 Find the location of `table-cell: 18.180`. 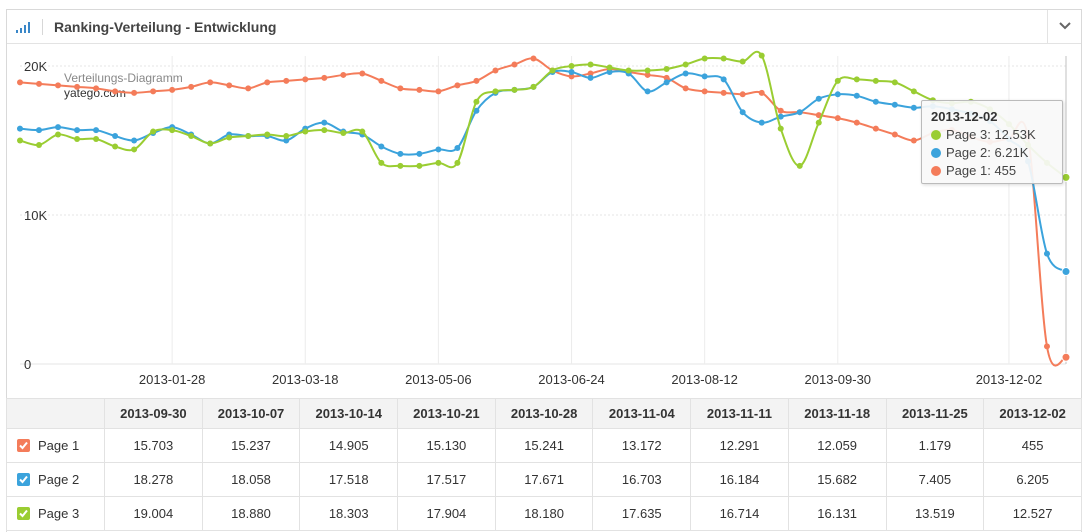

table-cell: 18.180 is located at coordinates (544, 513).